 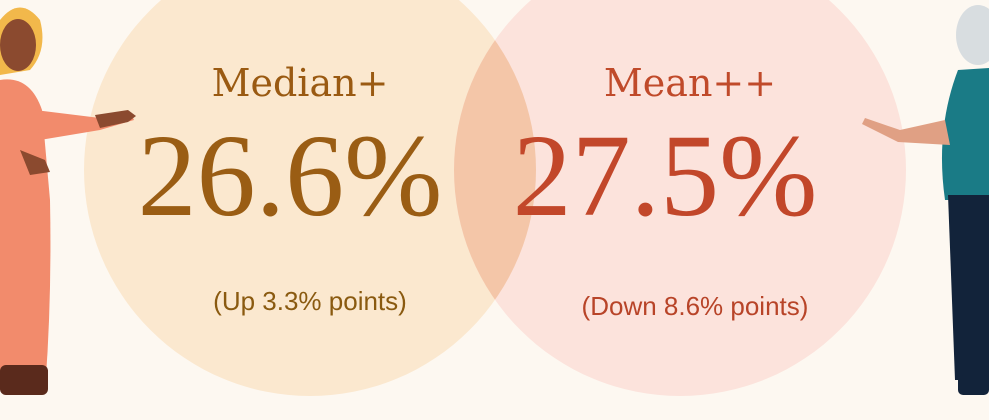 I want to click on stat-label: Median+, so click(x=300, y=83).